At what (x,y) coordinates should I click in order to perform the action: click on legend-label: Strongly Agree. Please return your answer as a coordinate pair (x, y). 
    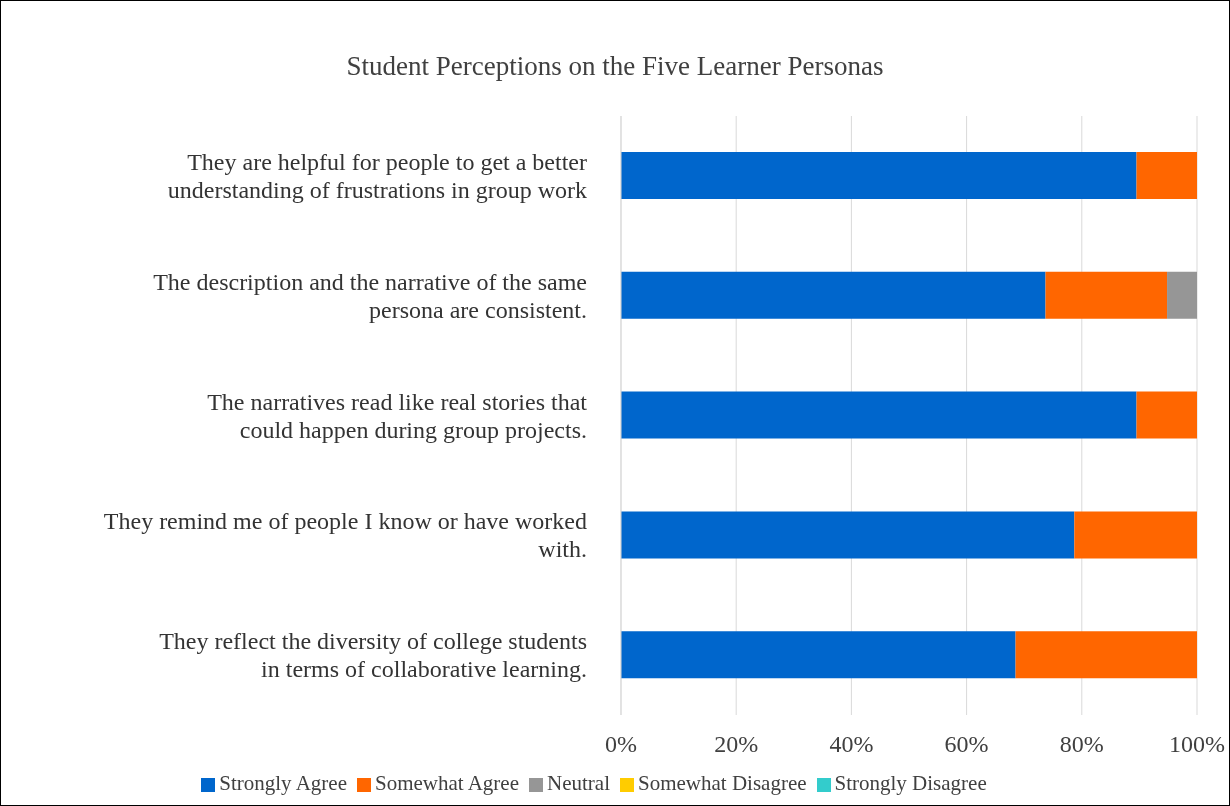
    Looking at the image, I should click on (283, 783).